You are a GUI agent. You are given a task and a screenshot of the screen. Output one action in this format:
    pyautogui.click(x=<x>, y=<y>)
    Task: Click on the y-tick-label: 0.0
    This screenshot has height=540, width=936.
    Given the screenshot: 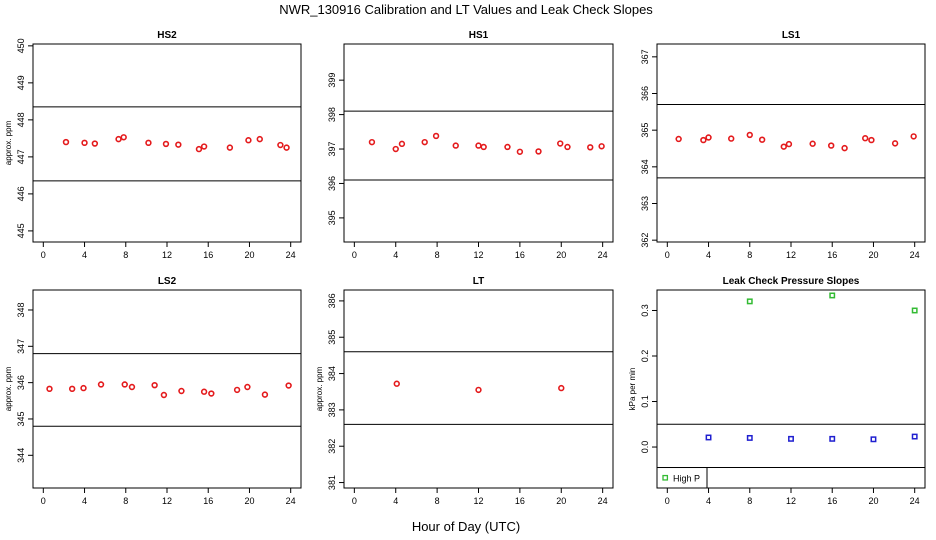 What is the action you would take?
    pyautogui.click(x=645, y=447)
    